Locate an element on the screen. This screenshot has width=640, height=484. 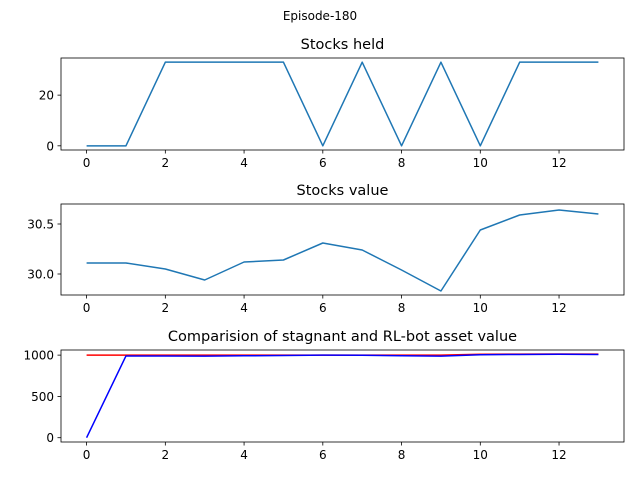
y-tick-label: 30.0 is located at coordinates (40, 275).